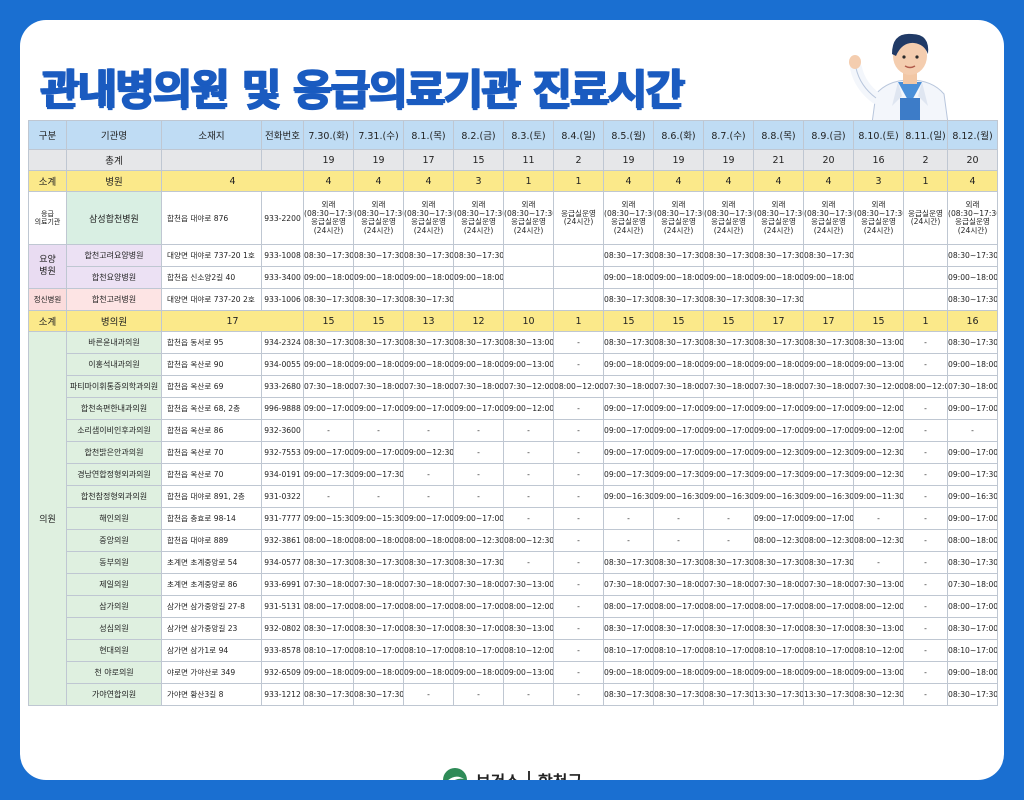 This screenshot has width=1024, height=800. I want to click on hours-cell: 09:00~17:30, so click(378, 474).